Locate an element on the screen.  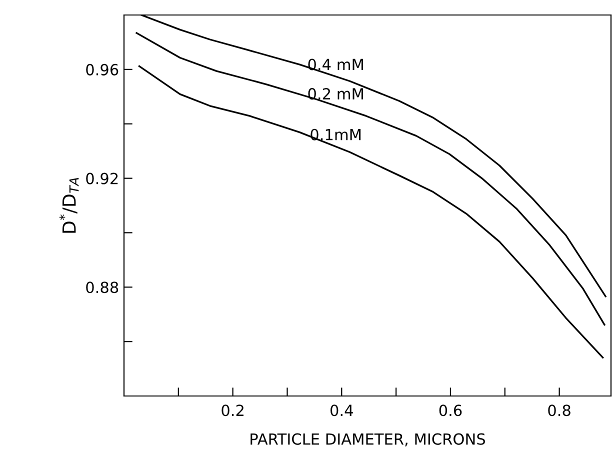
x-tick-label: 0.8 is located at coordinates (559, 410).